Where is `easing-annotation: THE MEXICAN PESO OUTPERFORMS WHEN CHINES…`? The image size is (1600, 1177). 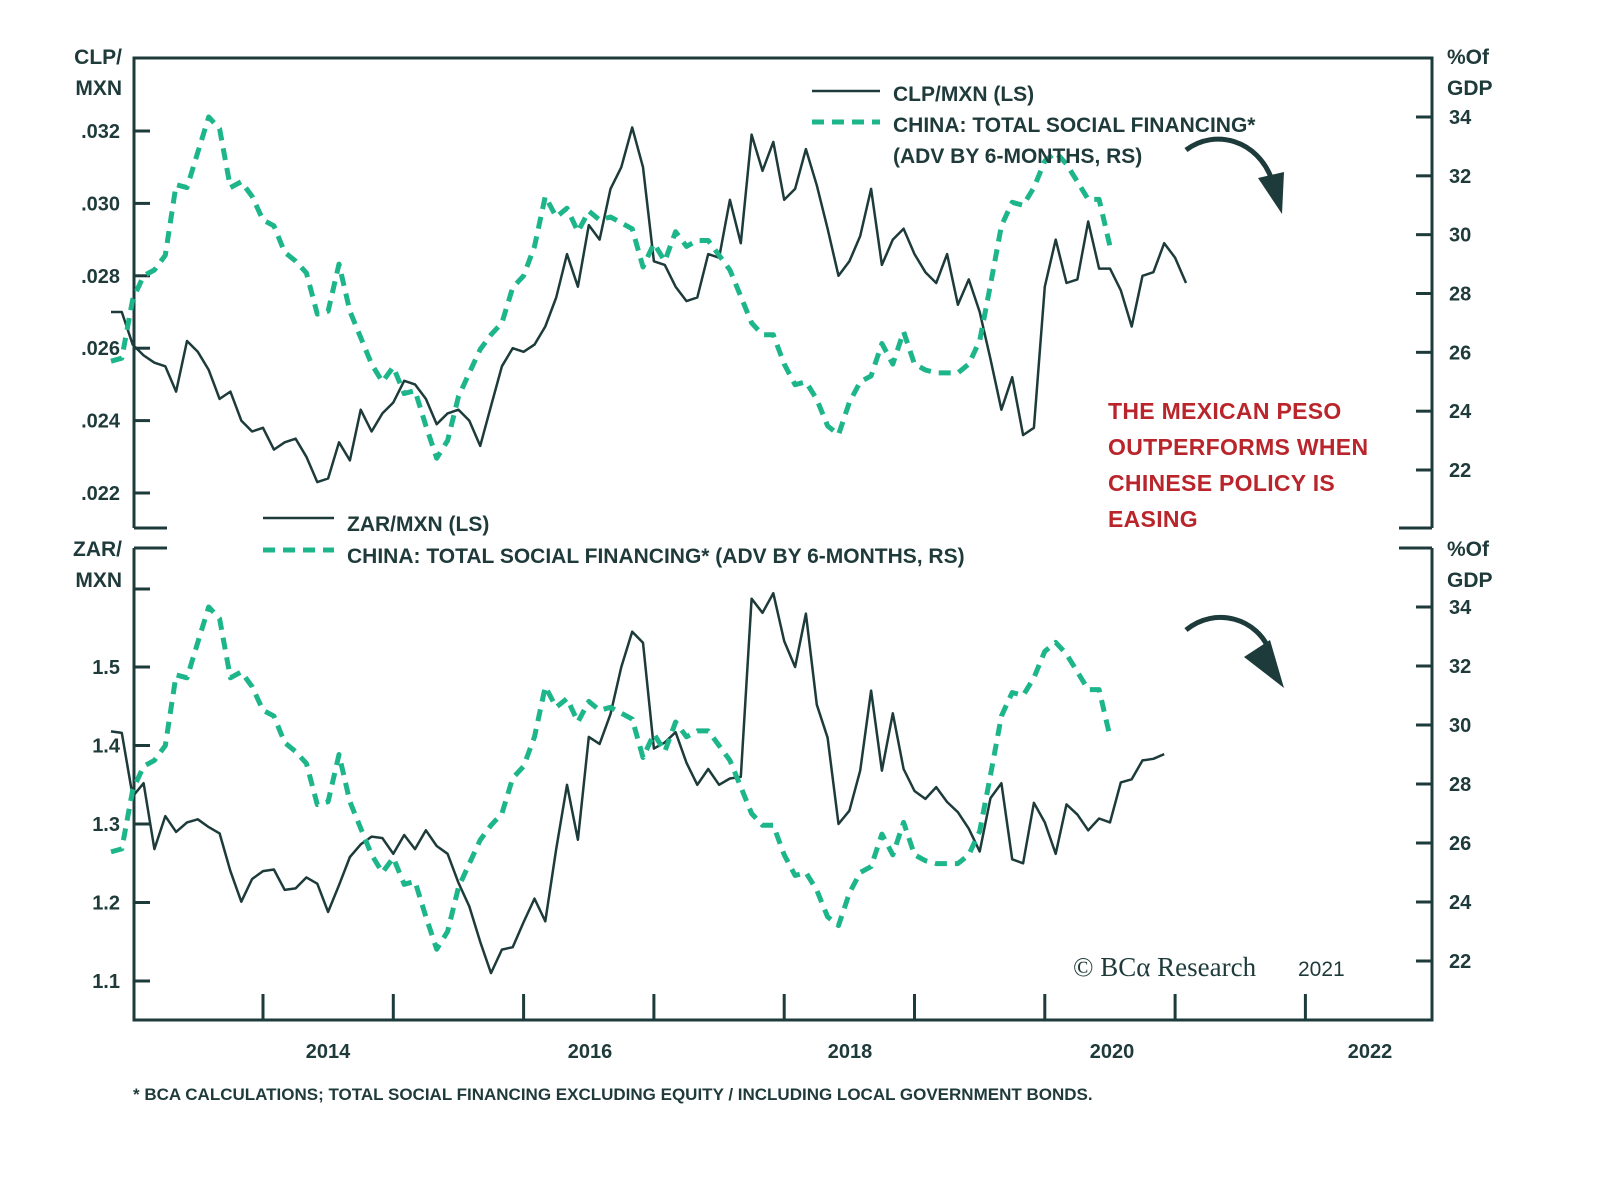 easing-annotation: THE MEXICAN PESO OUTPERFORMS WHEN CHINES… is located at coordinates (1238, 465).